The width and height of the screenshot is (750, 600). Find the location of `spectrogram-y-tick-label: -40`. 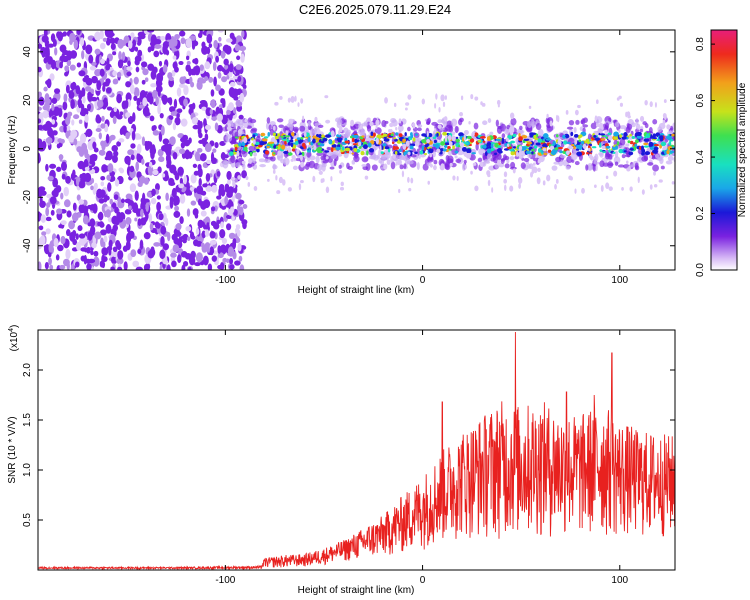

spectrogram-y-tick-label: -40 is located at coordinates (27, 245).